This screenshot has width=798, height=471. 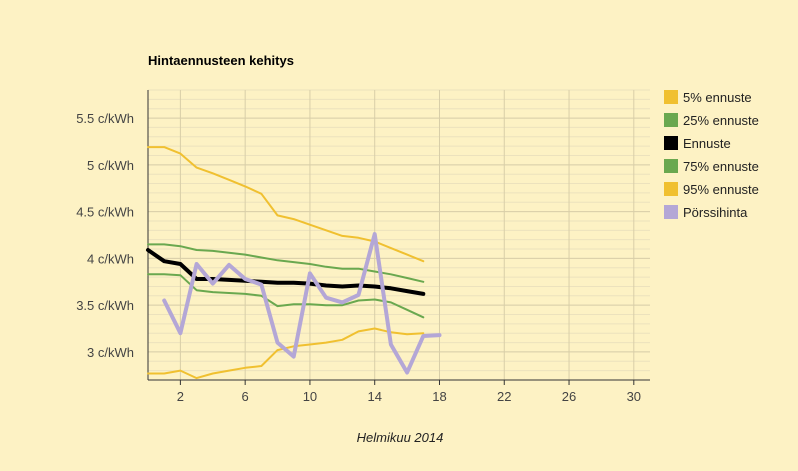 What do you see at coordinates (105, 212) in the screenshot?
I see `y-tick-label: 4.5 c/kWh` at bounding box center [105, 212].